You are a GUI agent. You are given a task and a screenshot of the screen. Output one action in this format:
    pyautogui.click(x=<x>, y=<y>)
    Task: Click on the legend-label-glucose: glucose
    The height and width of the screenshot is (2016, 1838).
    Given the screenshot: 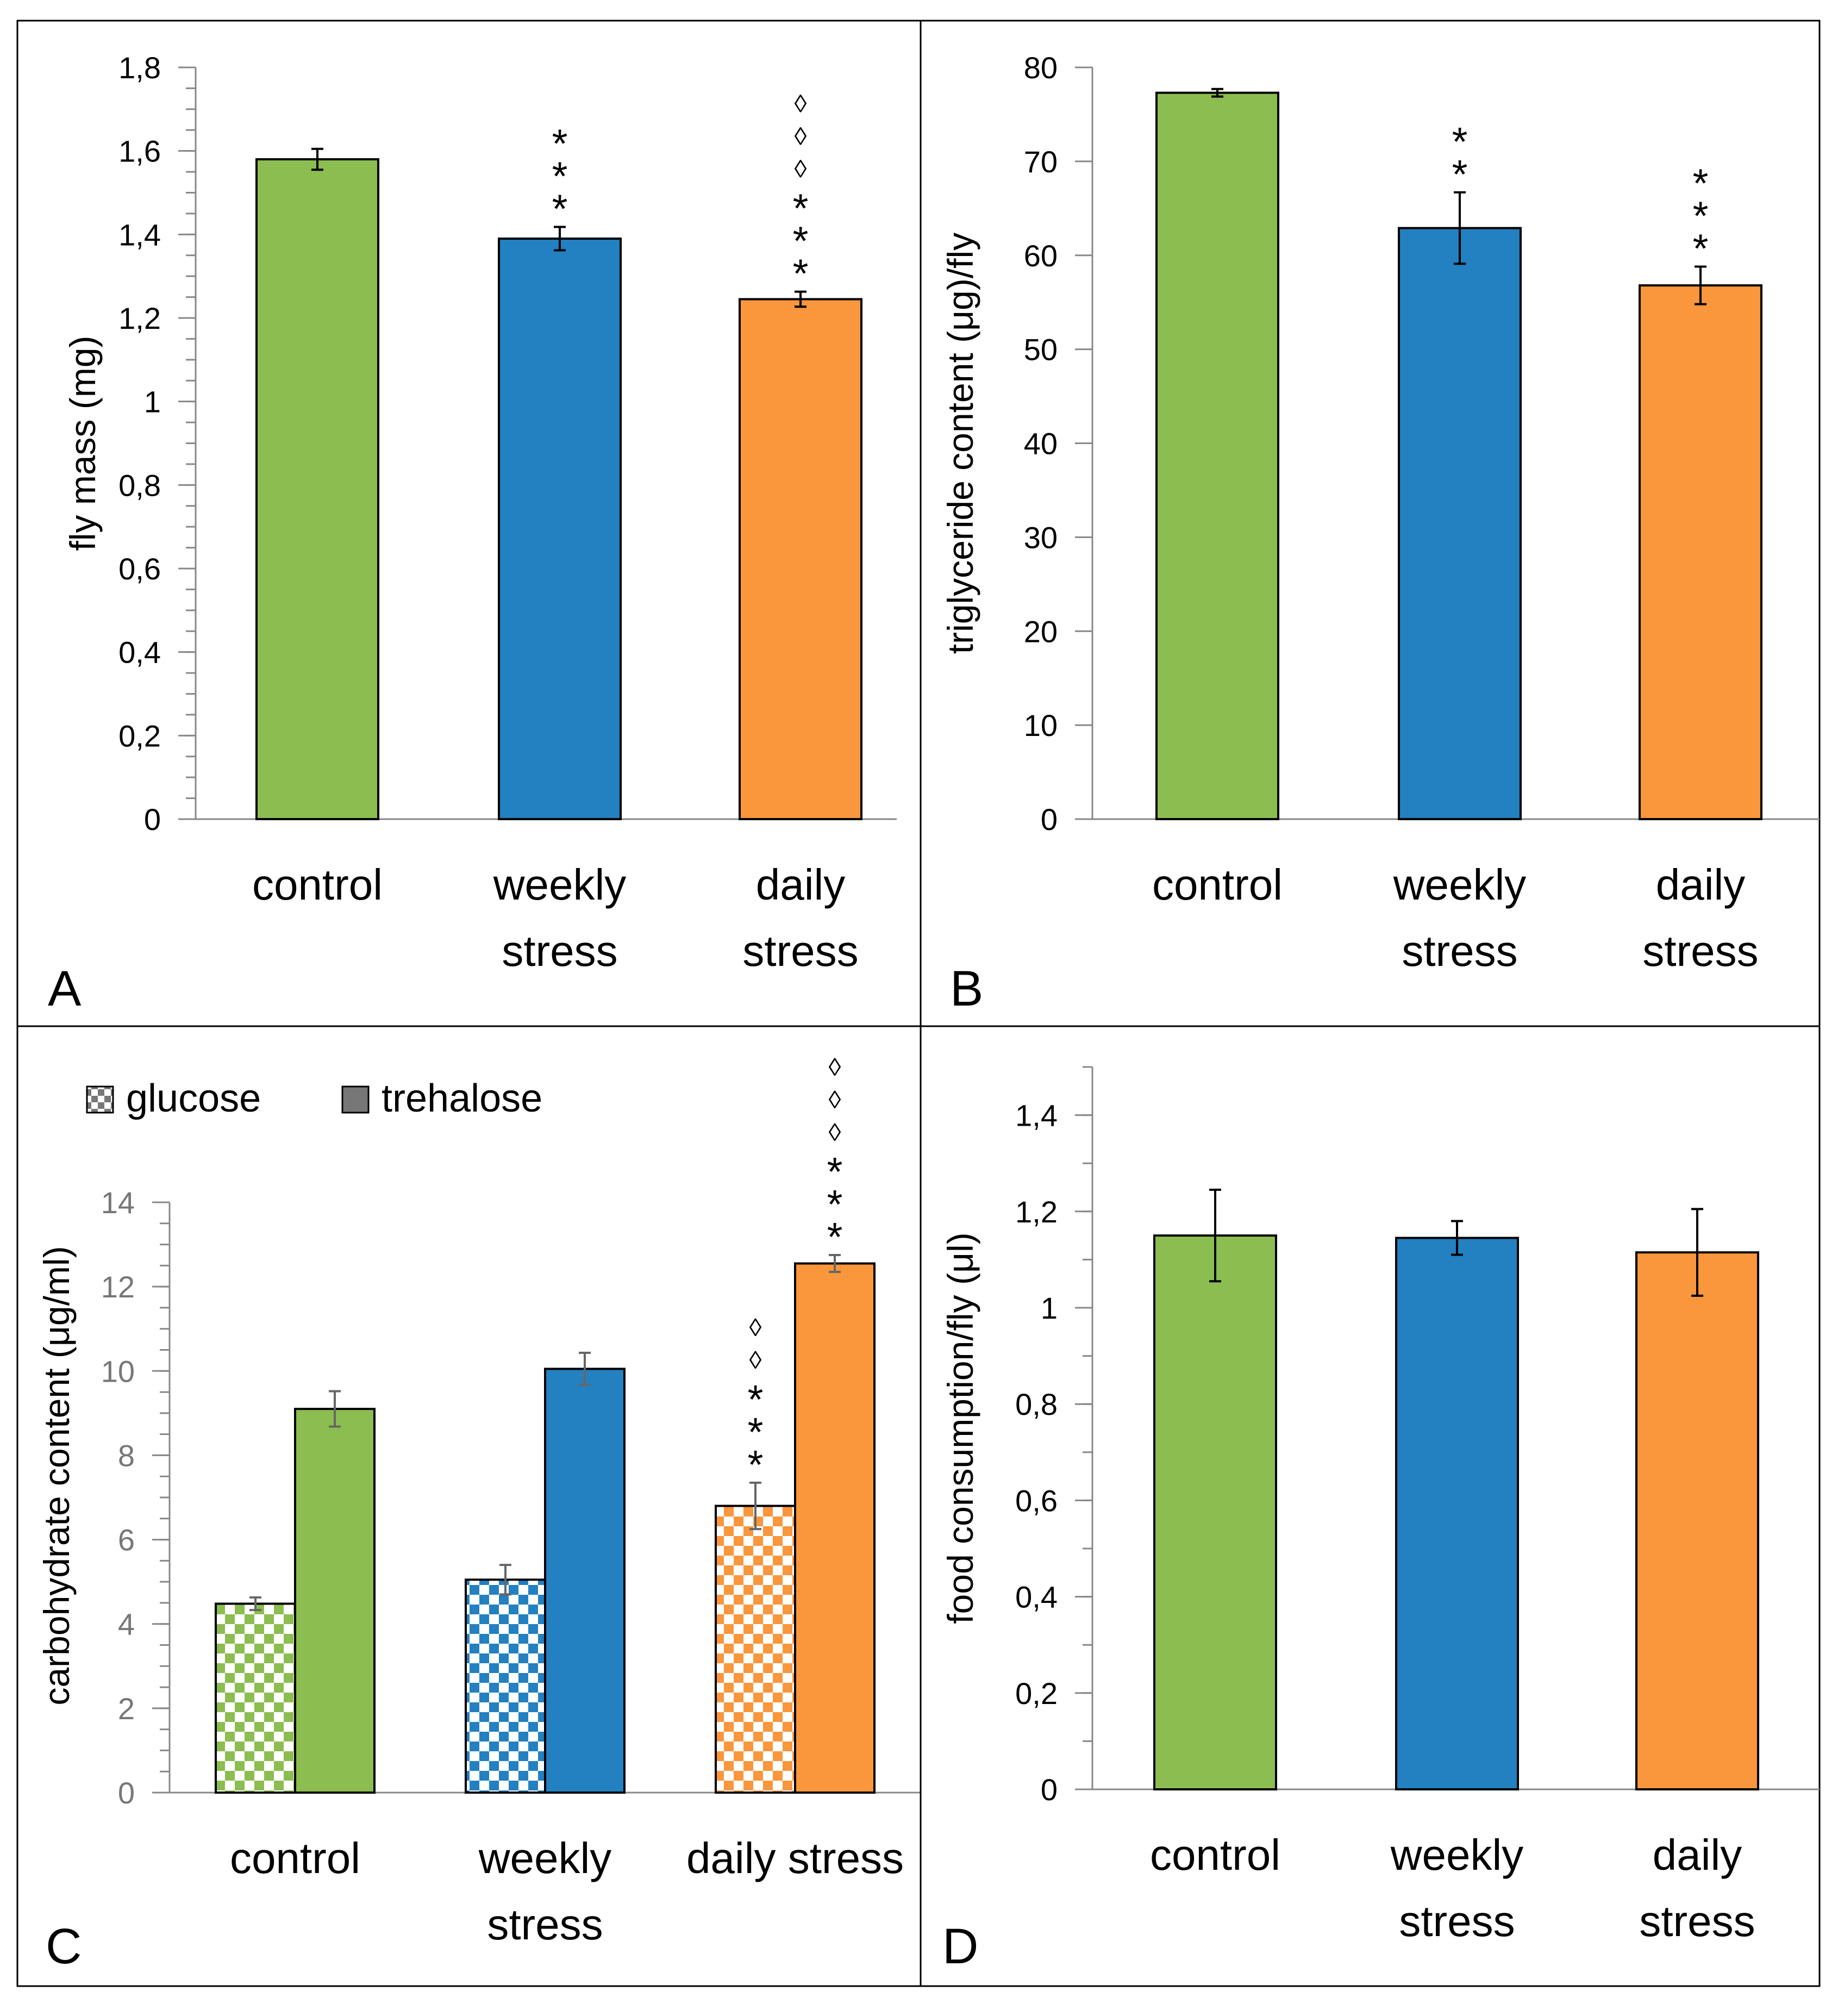 What is the action you would take?
    pyautogui.click(x=193, y=1098)
    